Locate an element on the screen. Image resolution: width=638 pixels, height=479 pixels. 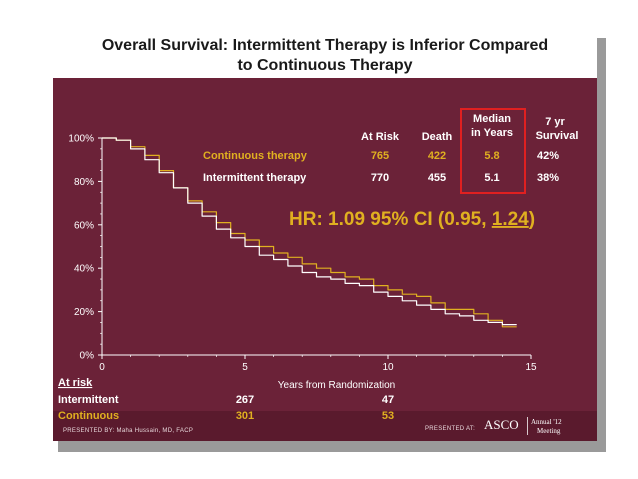
header-at-risk: At Risk is located at coordinates (380, 137).